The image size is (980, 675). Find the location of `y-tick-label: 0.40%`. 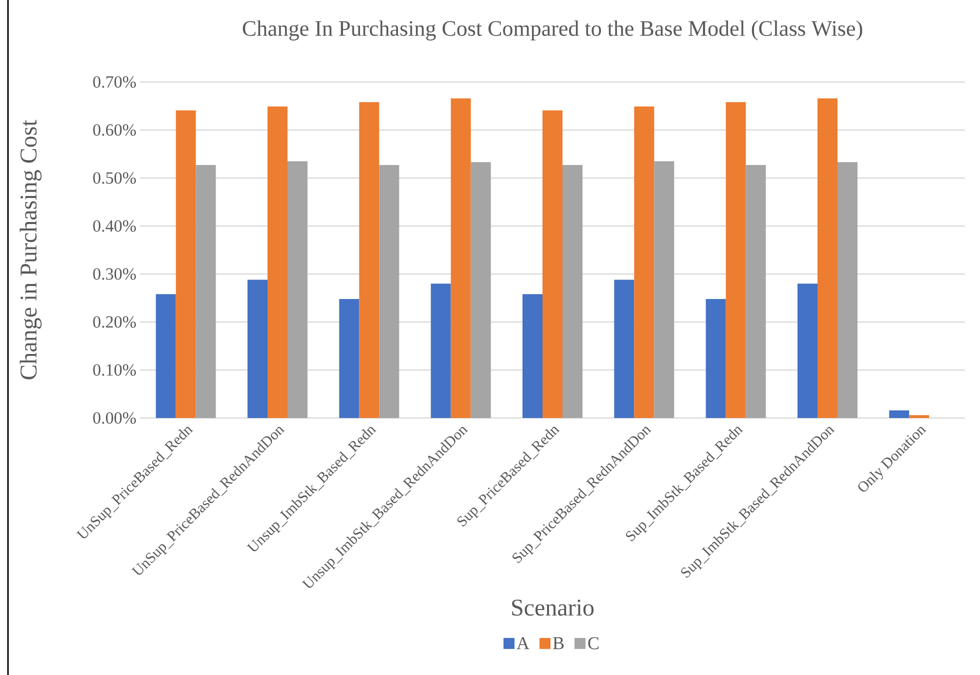

y-tick-label: 0.40% is located at coordinates (114, 226).